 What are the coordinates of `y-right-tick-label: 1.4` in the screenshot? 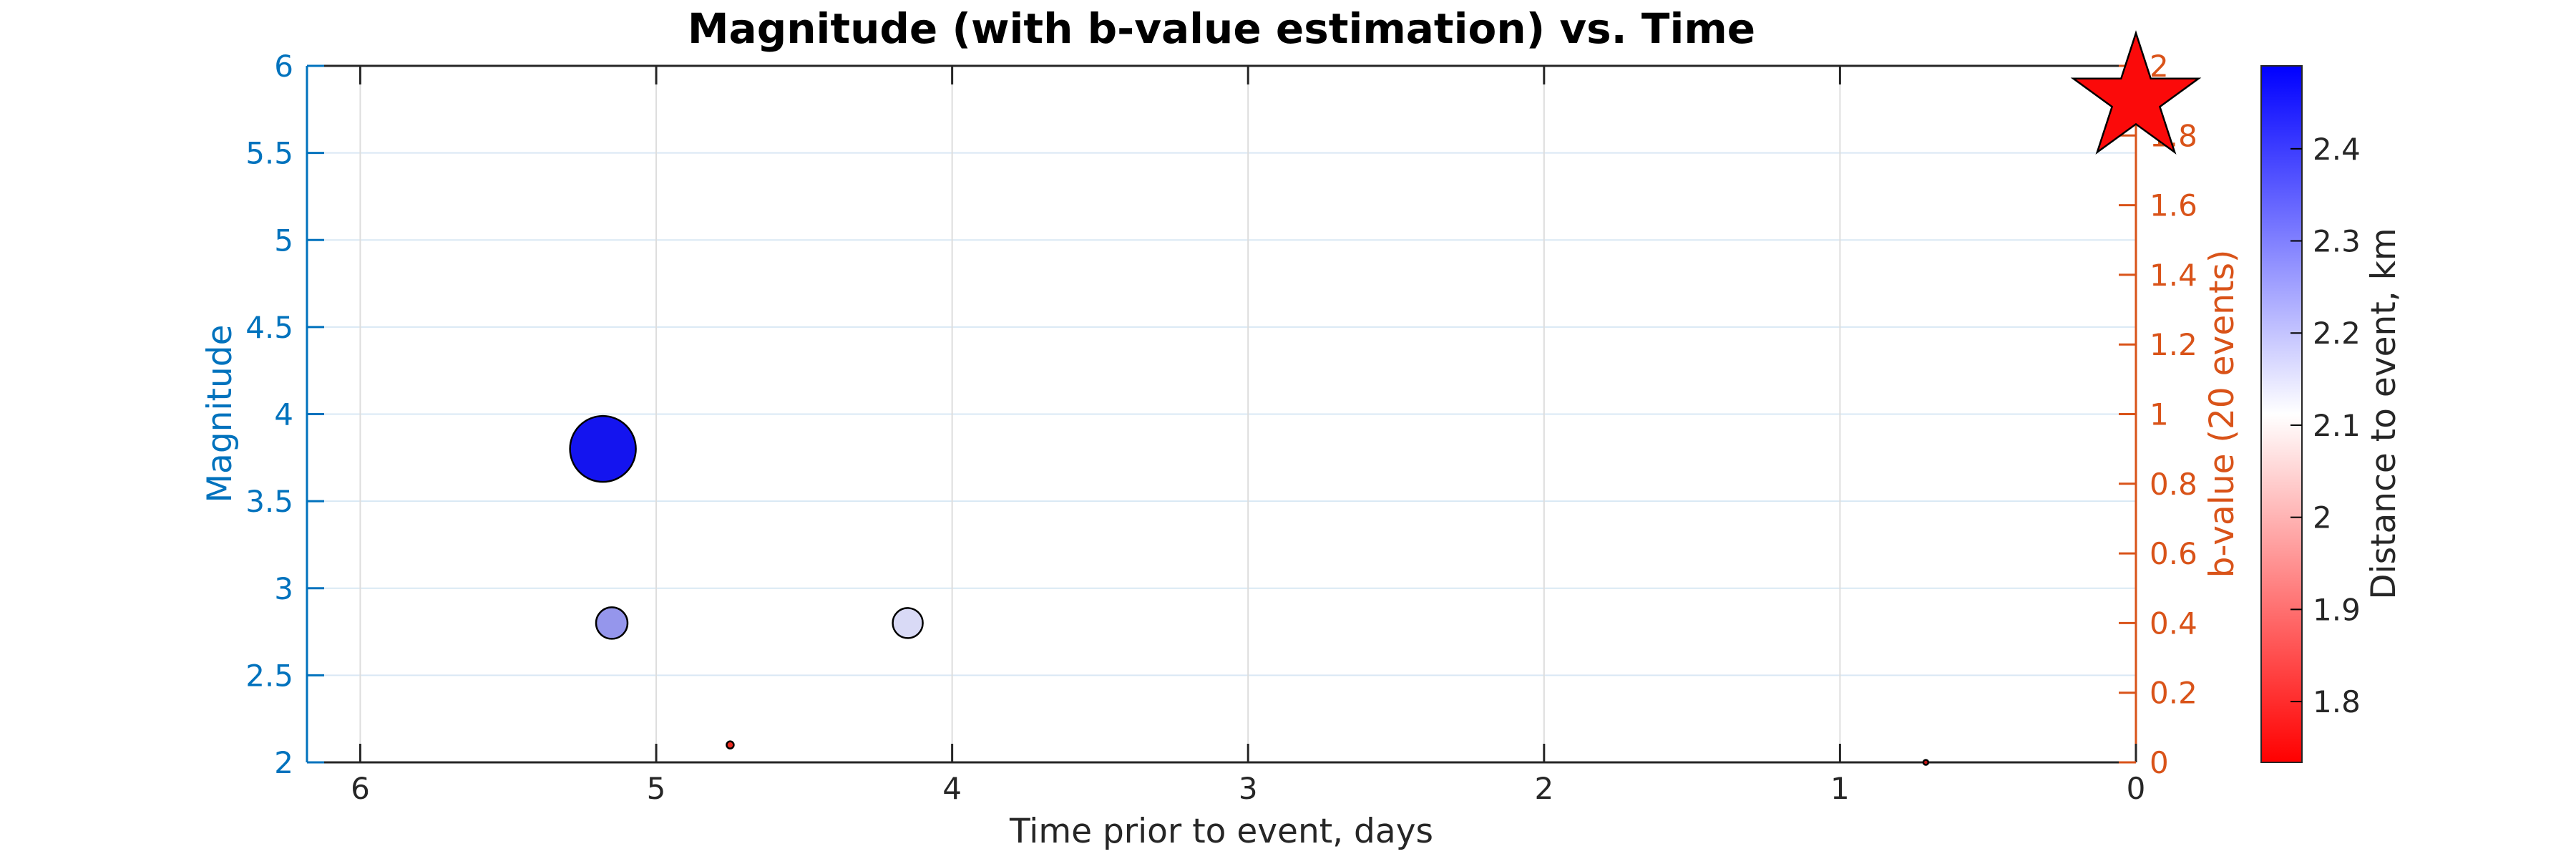 It's located at (2173, 275).